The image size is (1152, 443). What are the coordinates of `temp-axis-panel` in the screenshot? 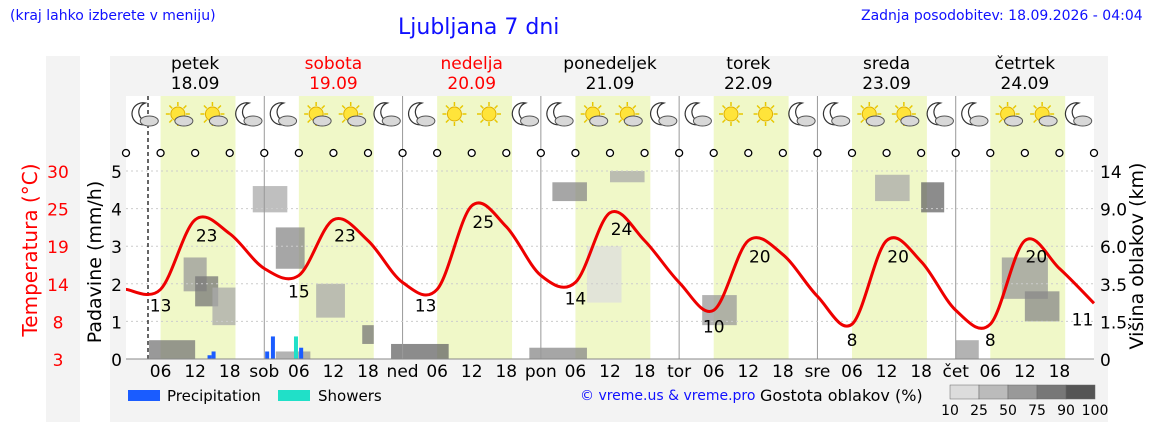 It's located at (63, 239).